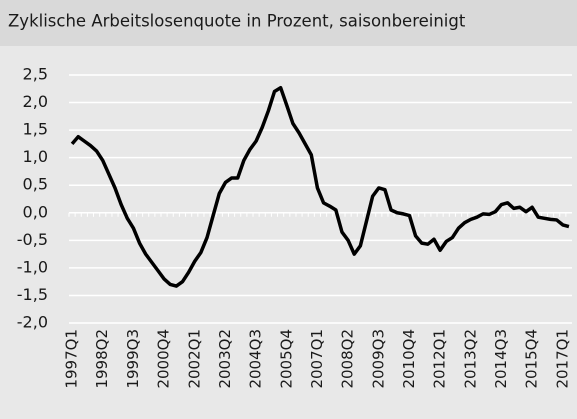 The height and width of the screenshot is (419, 577). Describe the element at coordinates (194, 359) in the screenshot. I see `x-tick-label: 2002Q1` at that location.